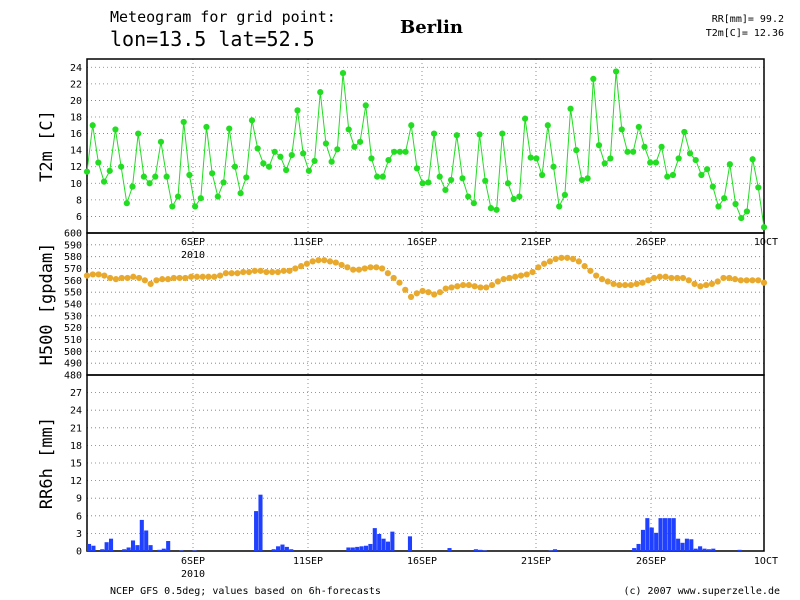 This screenshot has width=800, height=600. Describe the element at coordinates (76, 68) in the screenshot. I see `temperature-y-tick: 24` at that location.